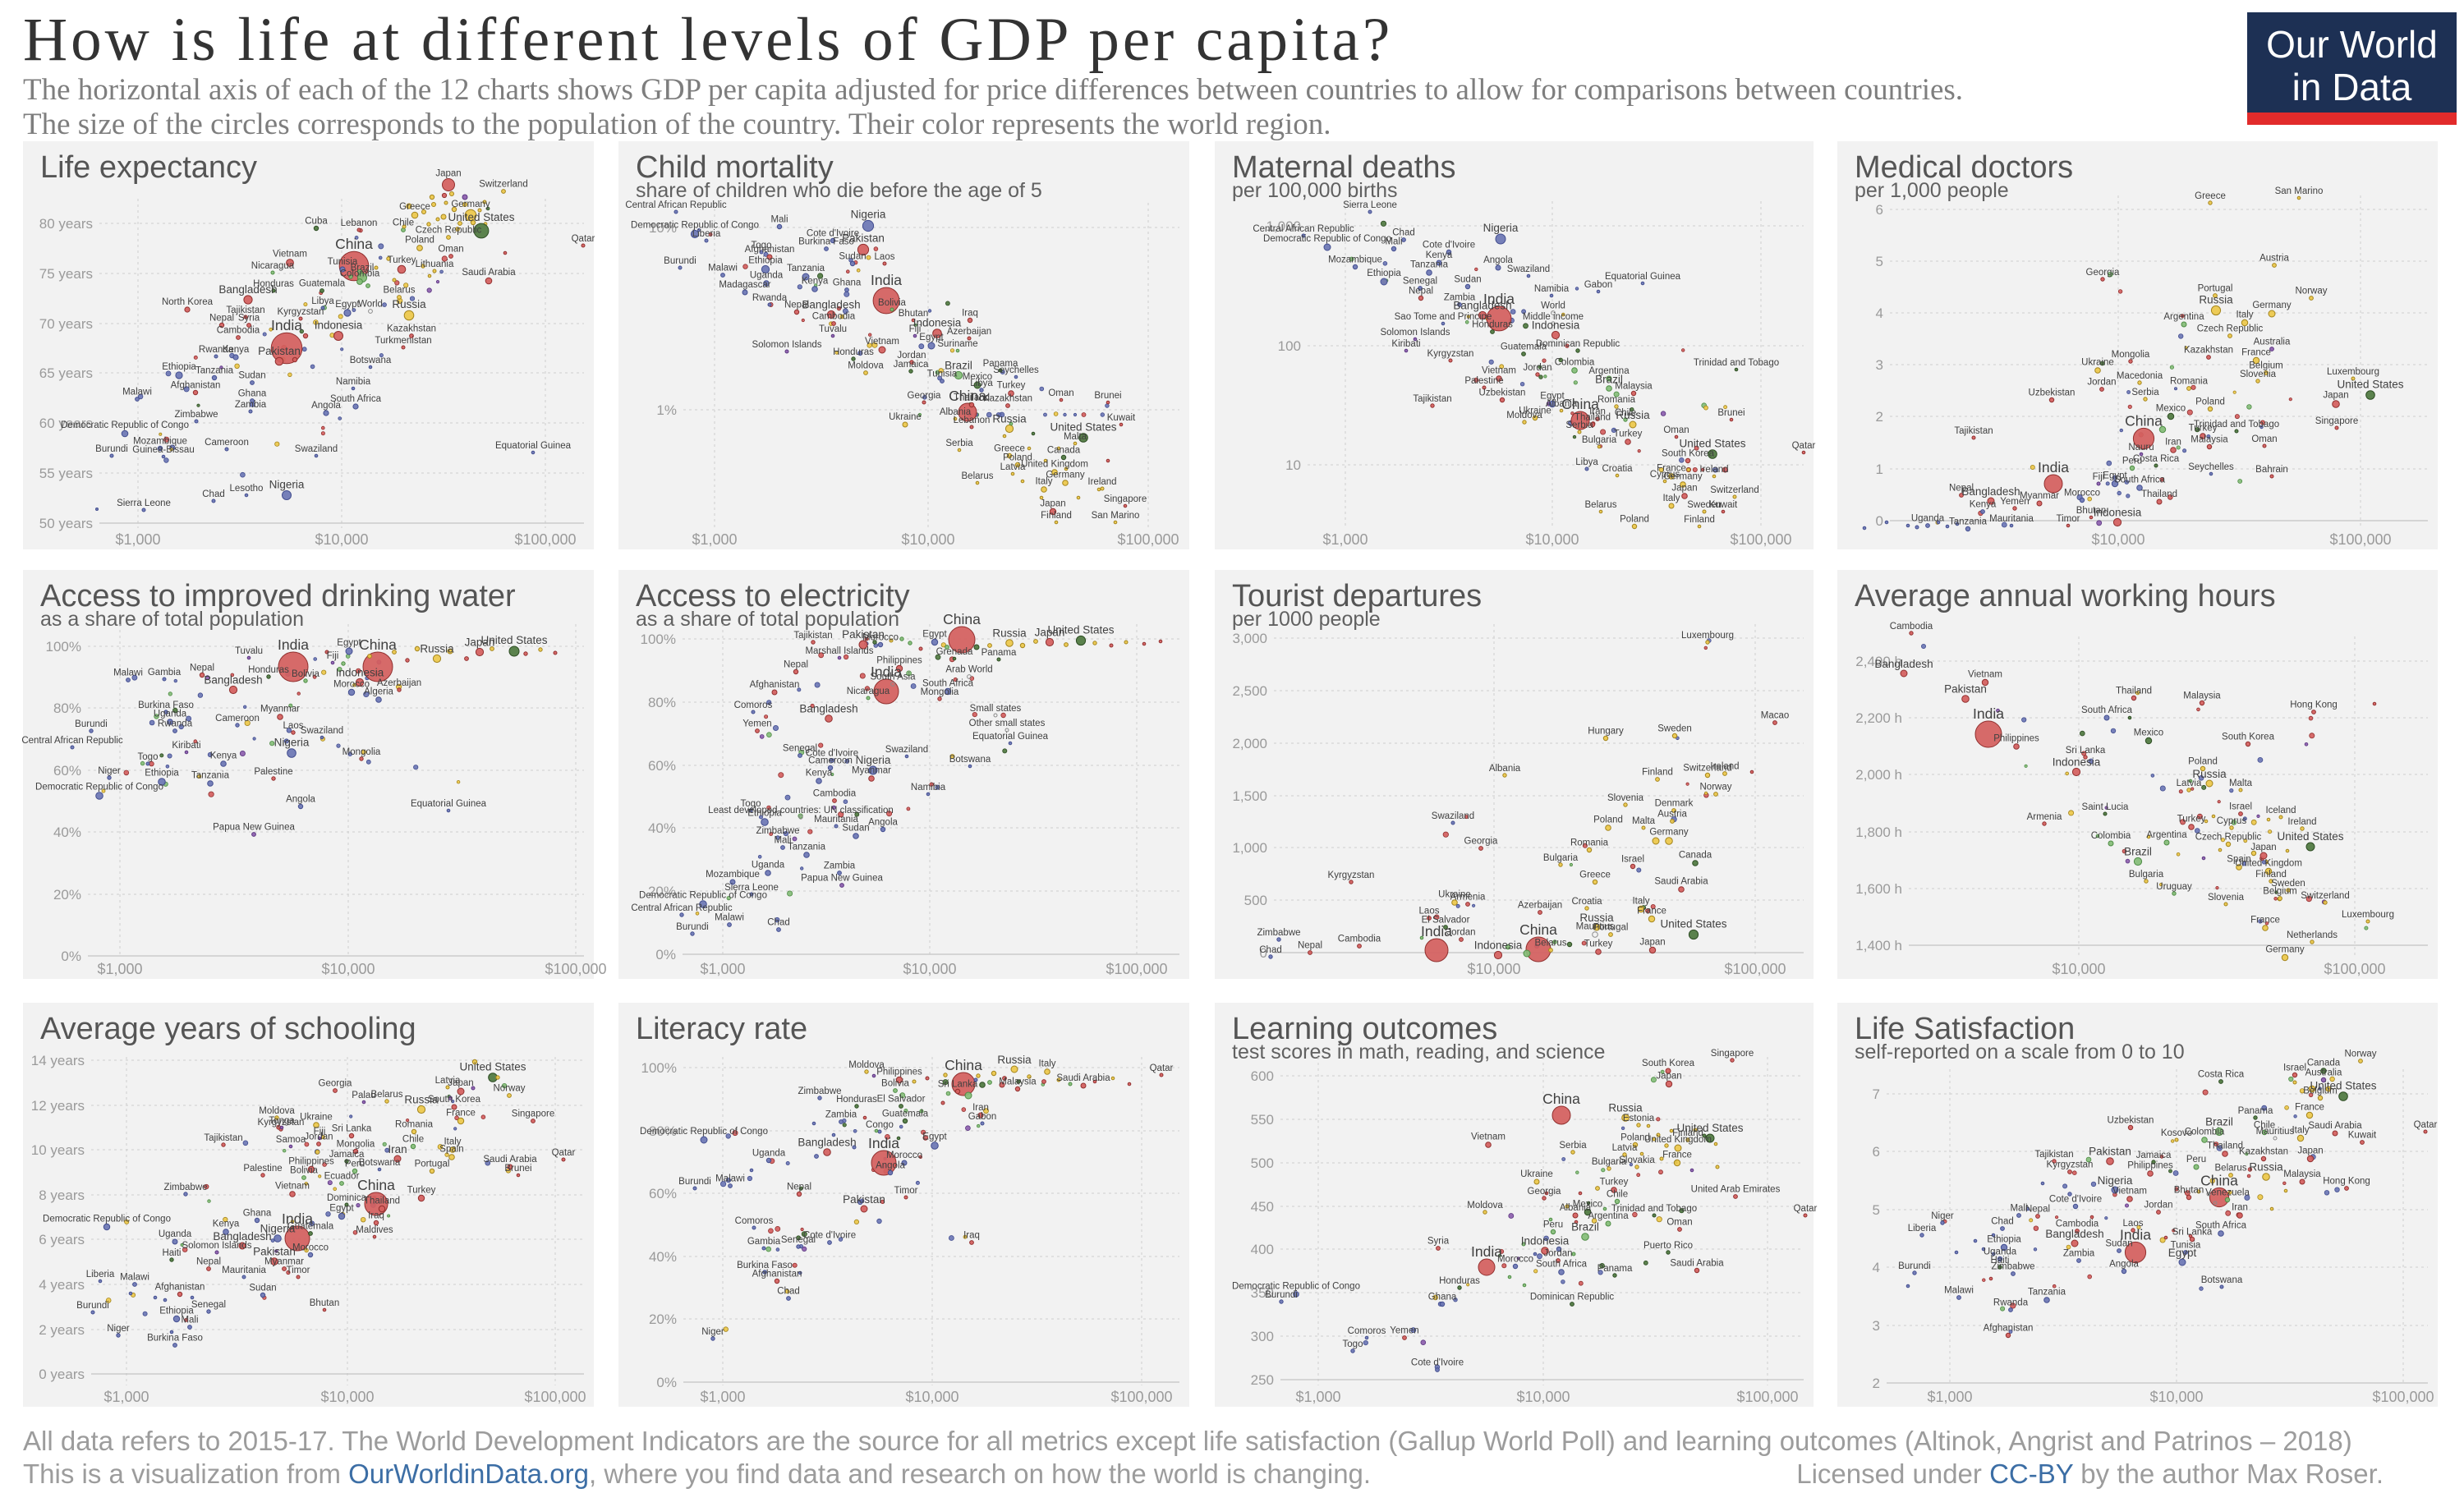 Image resolution: width=2464 pixels, height=1493 pixels. I want to click on svg-text: Slovenia, so click(1625, 798).